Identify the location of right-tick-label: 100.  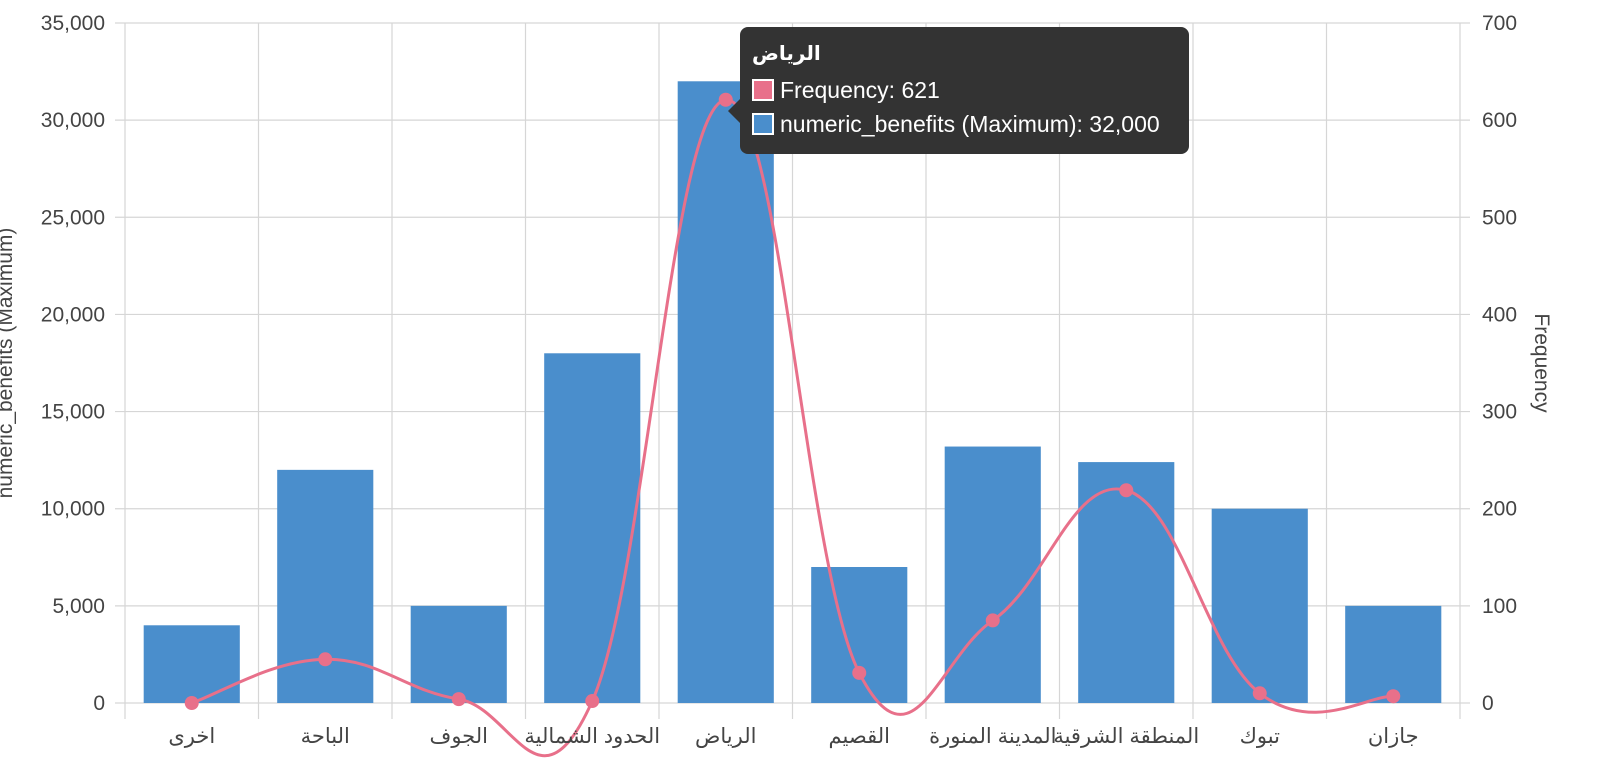
(1499, 606).